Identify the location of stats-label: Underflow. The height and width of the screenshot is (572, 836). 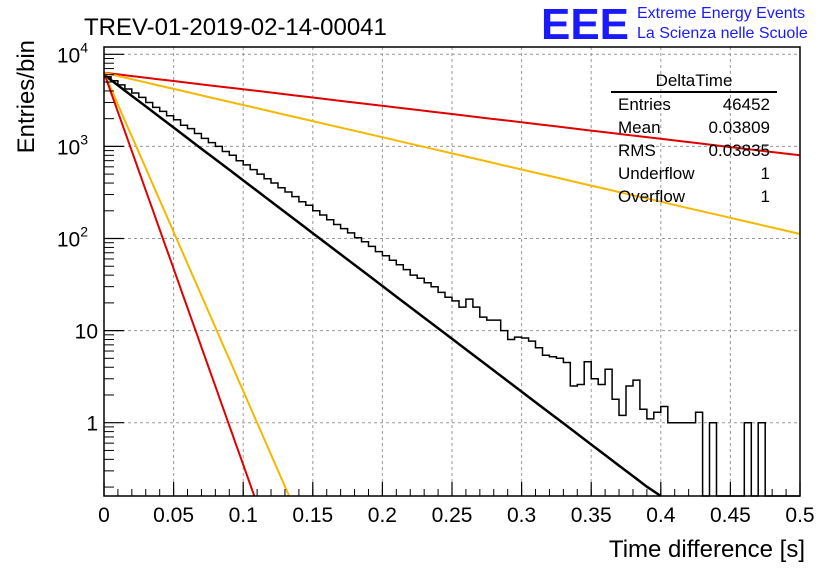
(656, 173).